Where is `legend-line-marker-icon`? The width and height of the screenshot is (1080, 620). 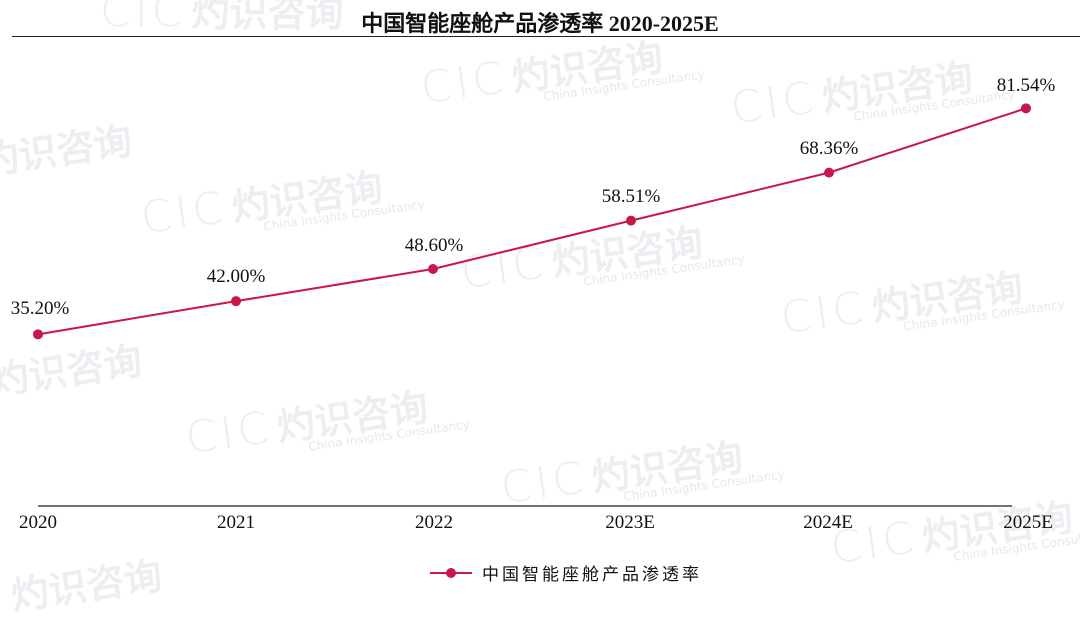 legend-line-marker-icon is located at coordinates (451, 572).